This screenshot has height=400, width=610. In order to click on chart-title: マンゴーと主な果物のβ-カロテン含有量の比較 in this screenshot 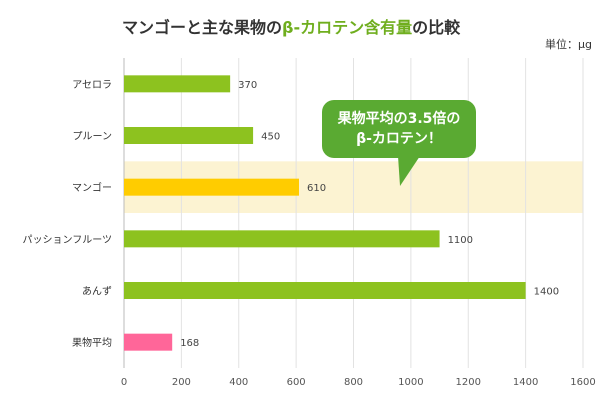, I will do `click(291, 26)`.